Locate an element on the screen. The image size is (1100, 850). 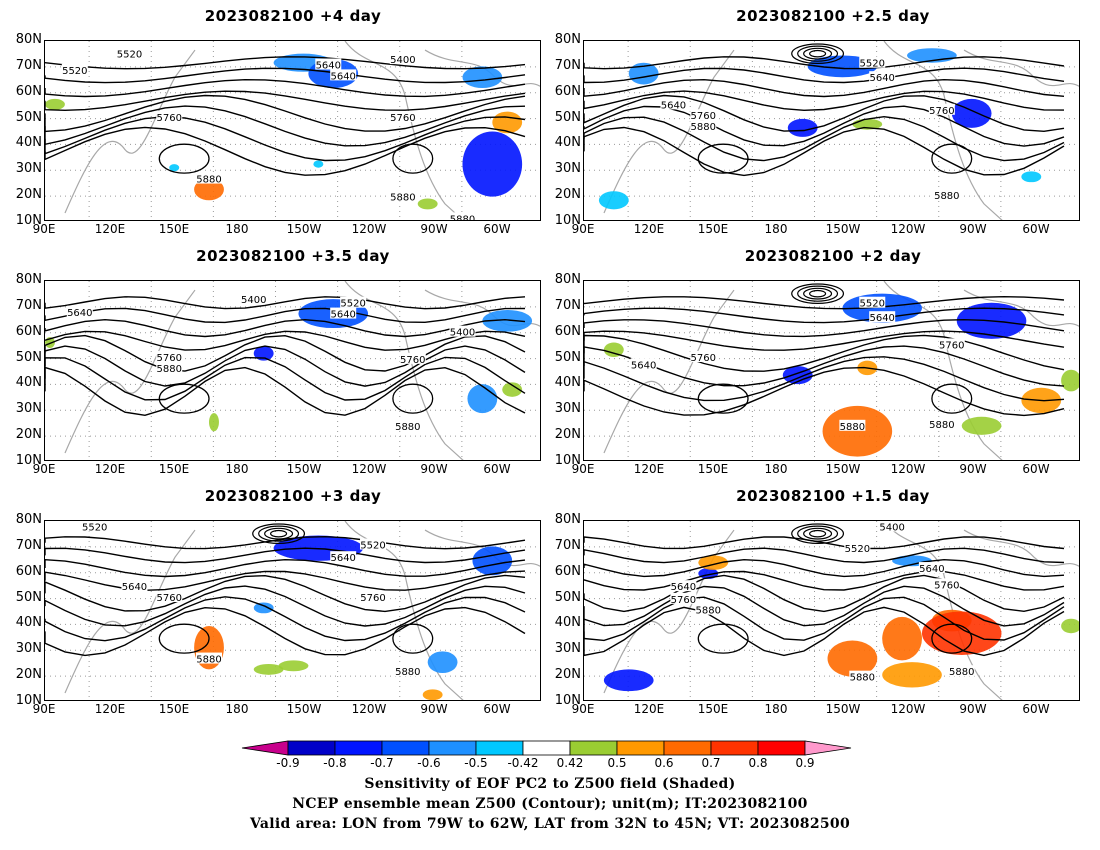
panel-title: 2023082100 +3.5 day is located at coordinates (293, 256).